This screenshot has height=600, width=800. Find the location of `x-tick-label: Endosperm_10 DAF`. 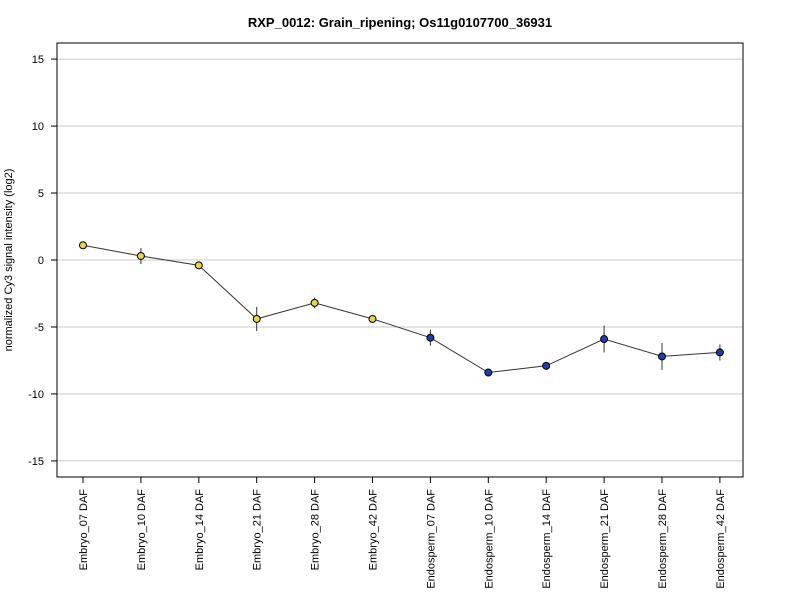

x-tick-label: Endosperm_10 DAF is located at coordinates (489, 539).